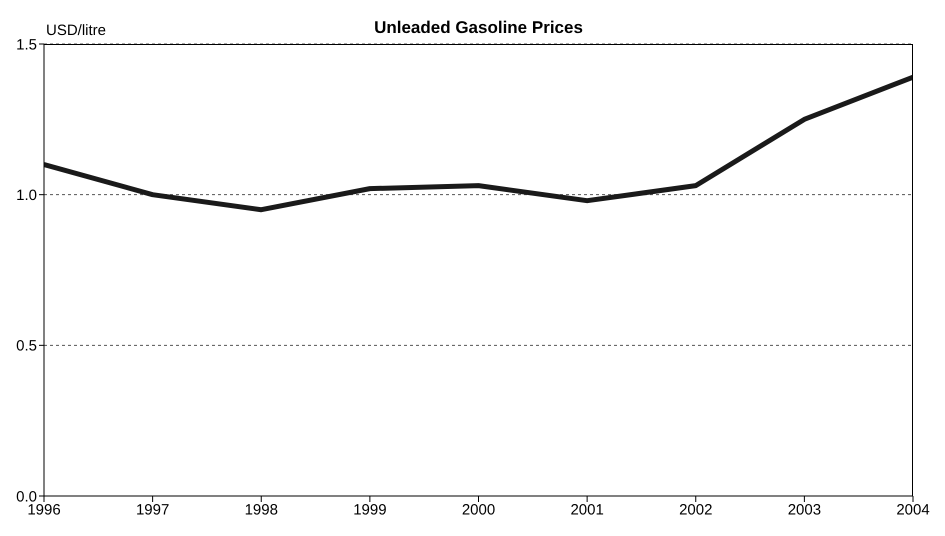 The image size is (945, 536). Describe the element at coordinates (26, 195) in the screenshot. I see `y-tick-label: 1.0` at that location.